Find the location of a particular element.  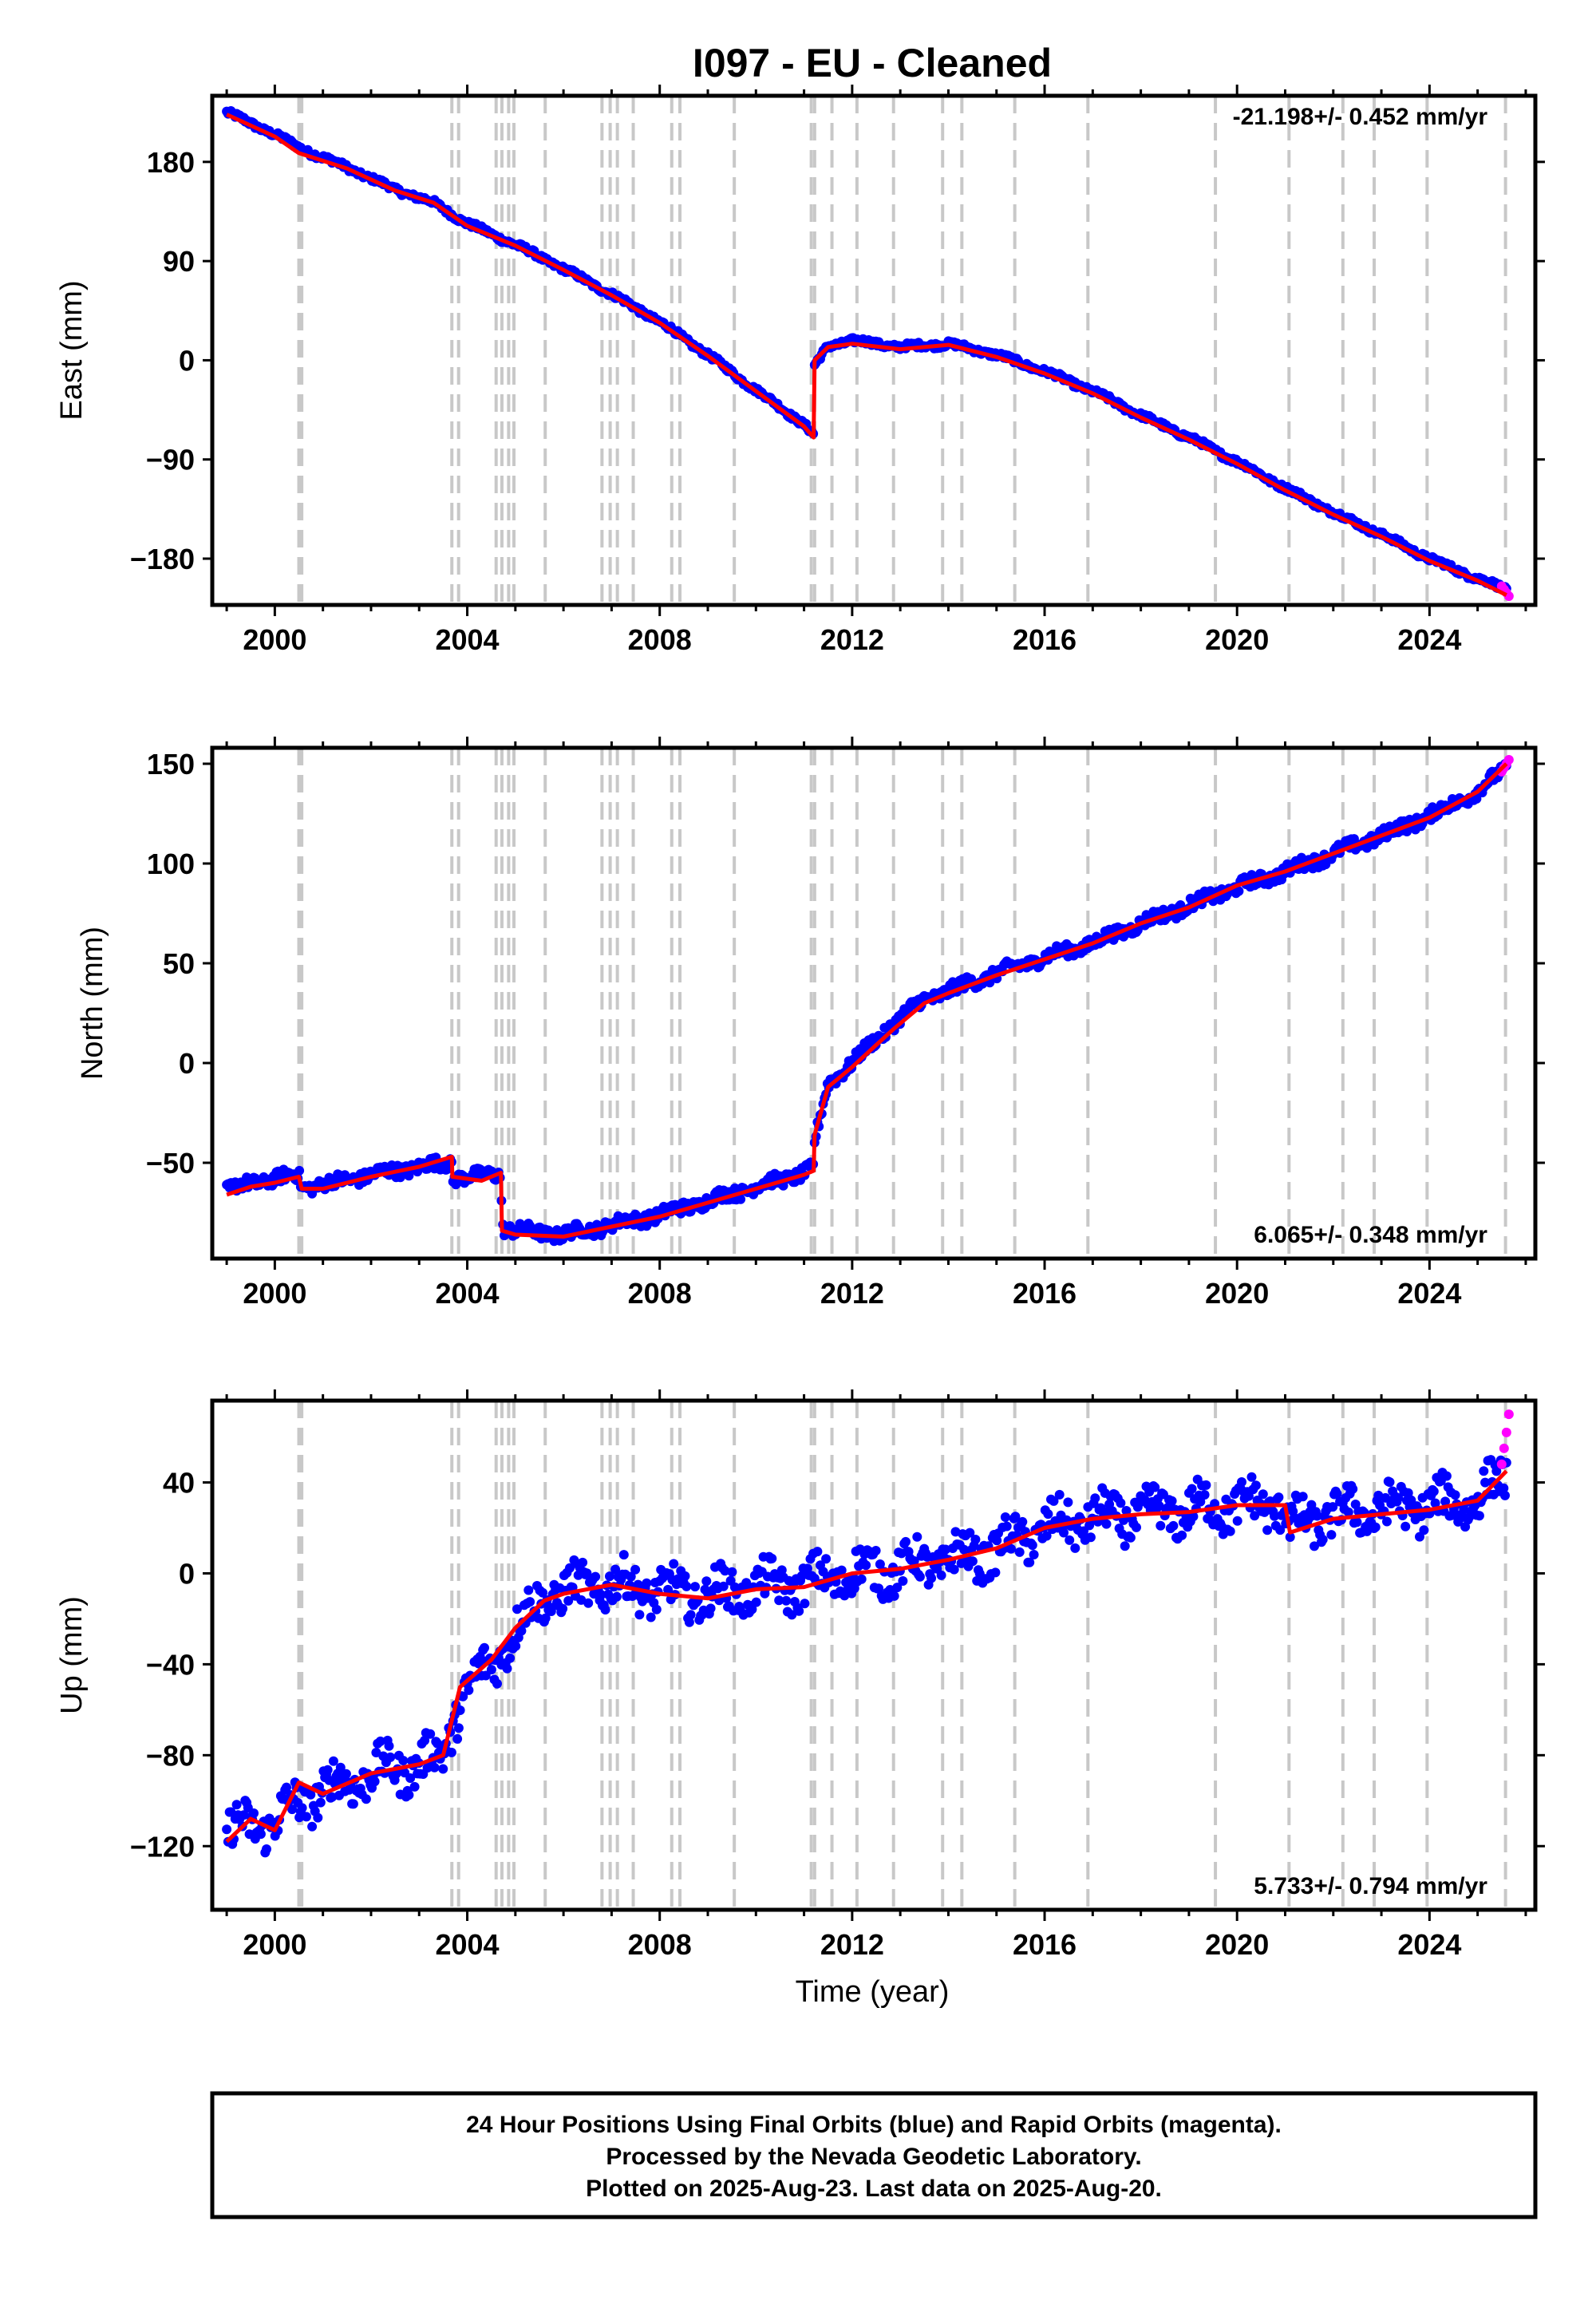

footer-frame is located at coordinates (874, 2155).